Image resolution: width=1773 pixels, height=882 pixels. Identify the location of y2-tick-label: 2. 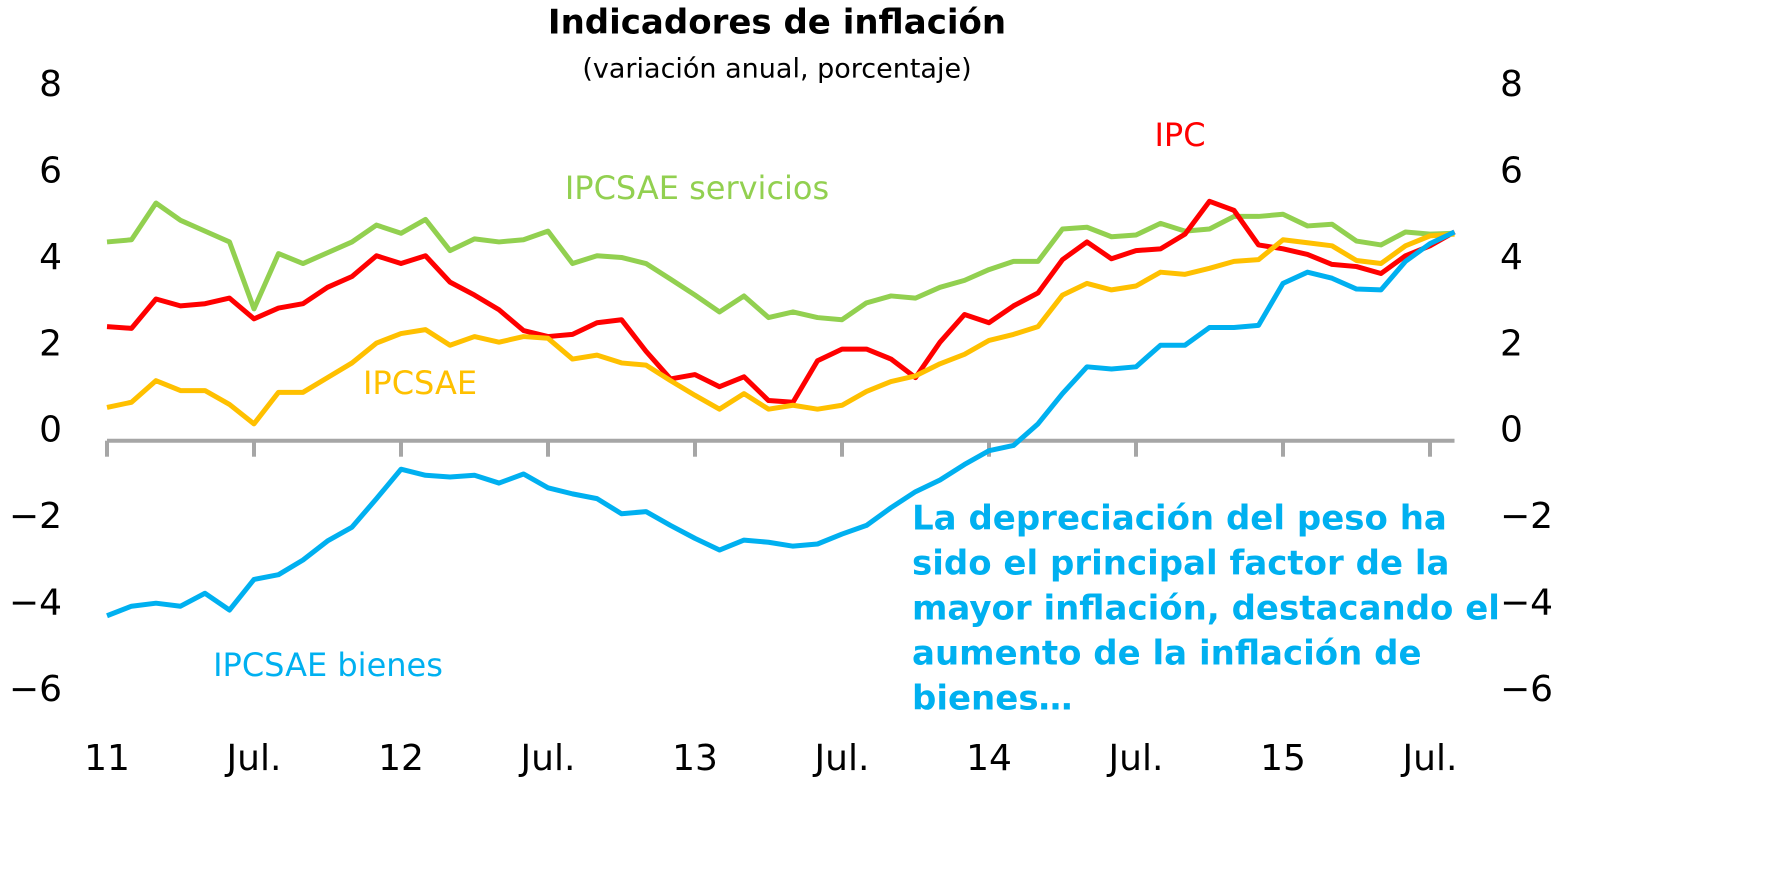
(1511, 343).